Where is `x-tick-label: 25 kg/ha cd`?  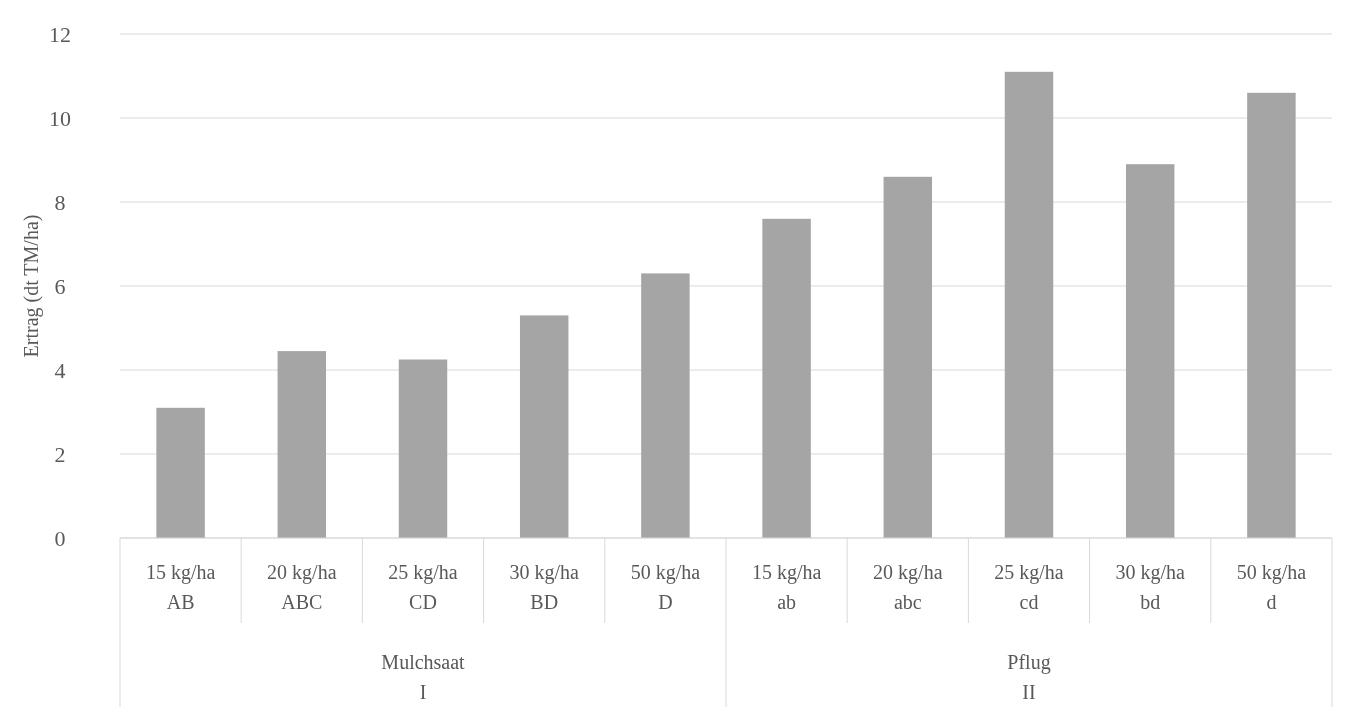
x-tick-label: 25 kg/ha cd is located at coordinates (1029, 587).